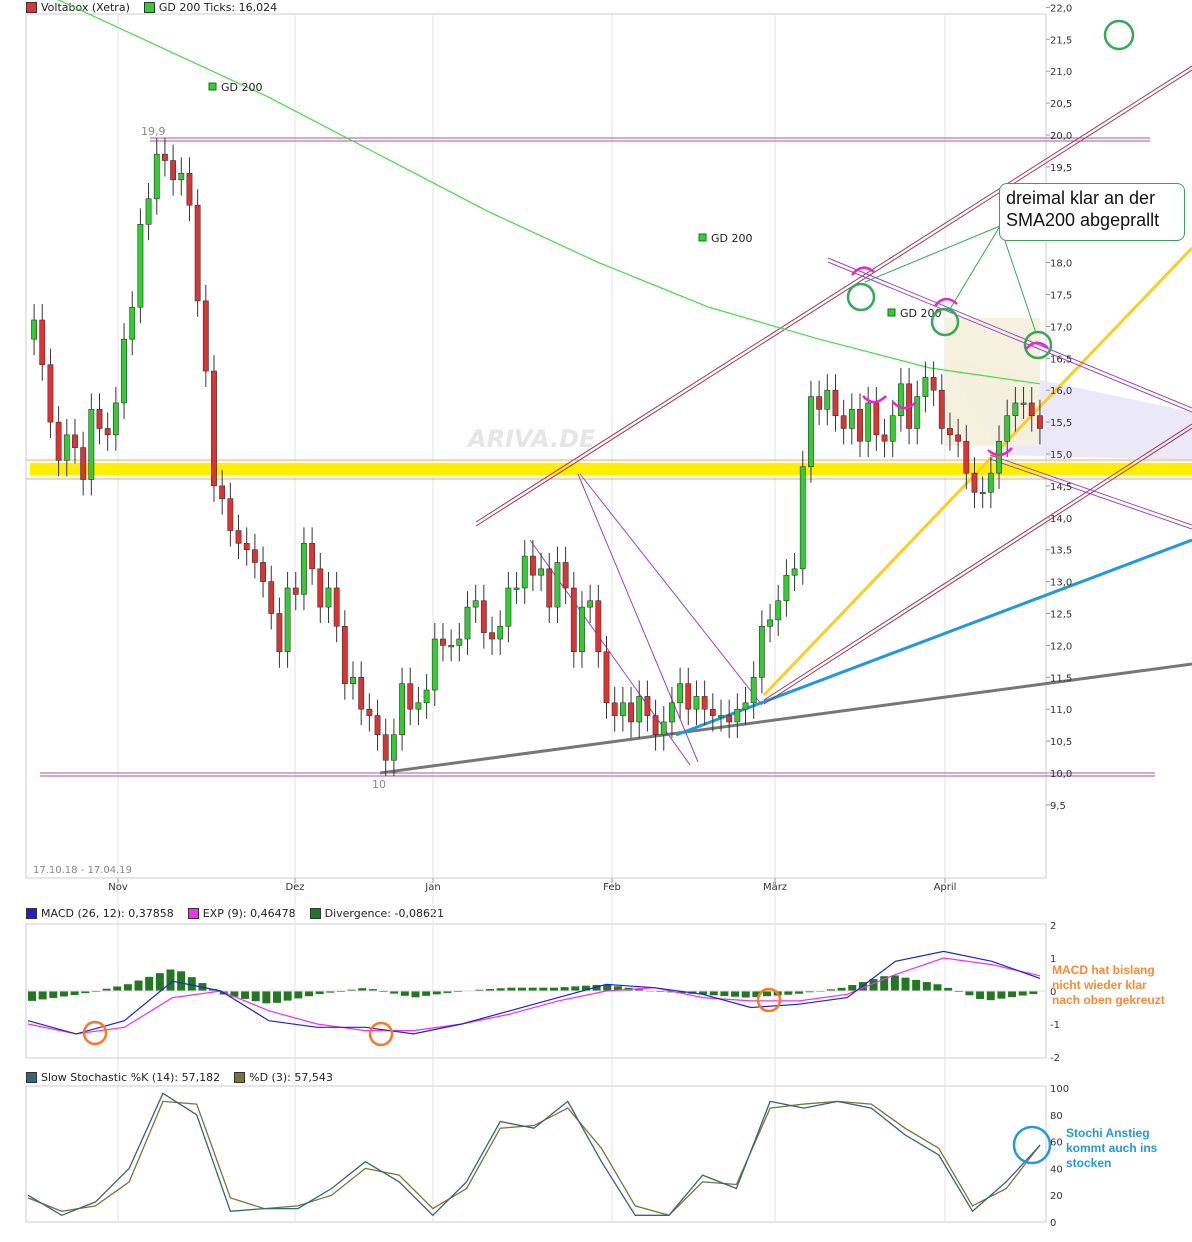 Image resolution: width=1192 pixels, height=1242 pixels. I want to click on markup-shapes, so click(990, 238).